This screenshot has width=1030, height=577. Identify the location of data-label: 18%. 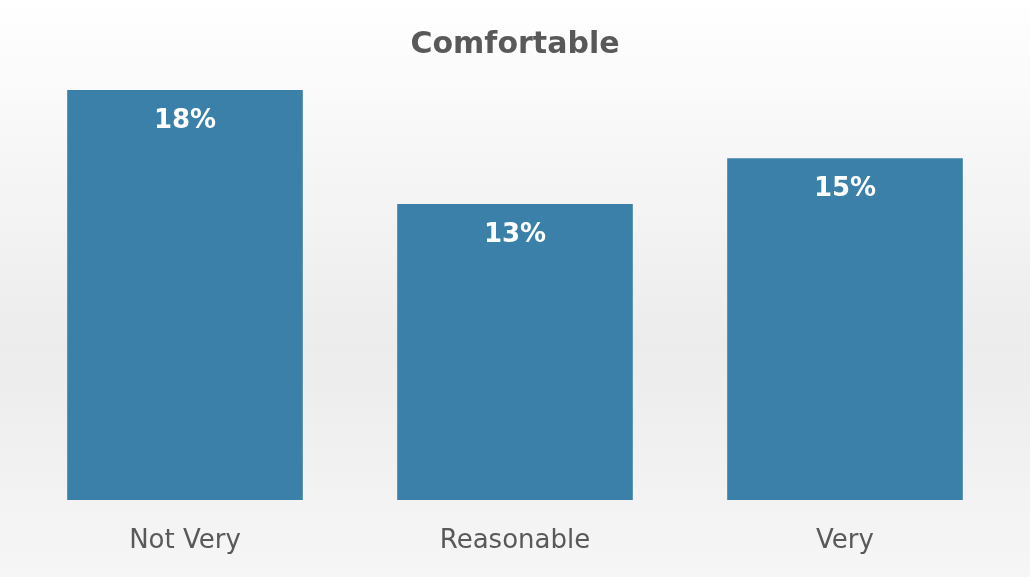
(185, 119).